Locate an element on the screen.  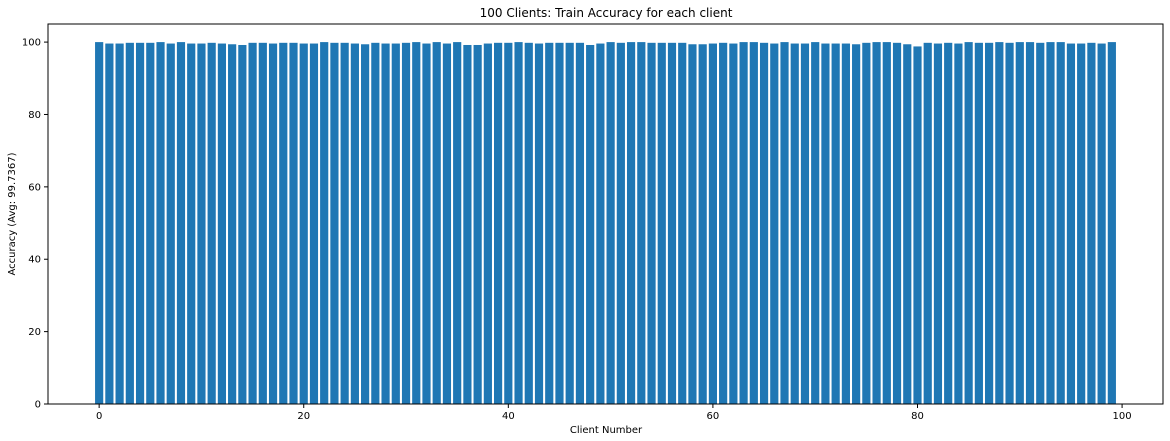
y-tick-label: 20 is located at coordinates (34, 332).